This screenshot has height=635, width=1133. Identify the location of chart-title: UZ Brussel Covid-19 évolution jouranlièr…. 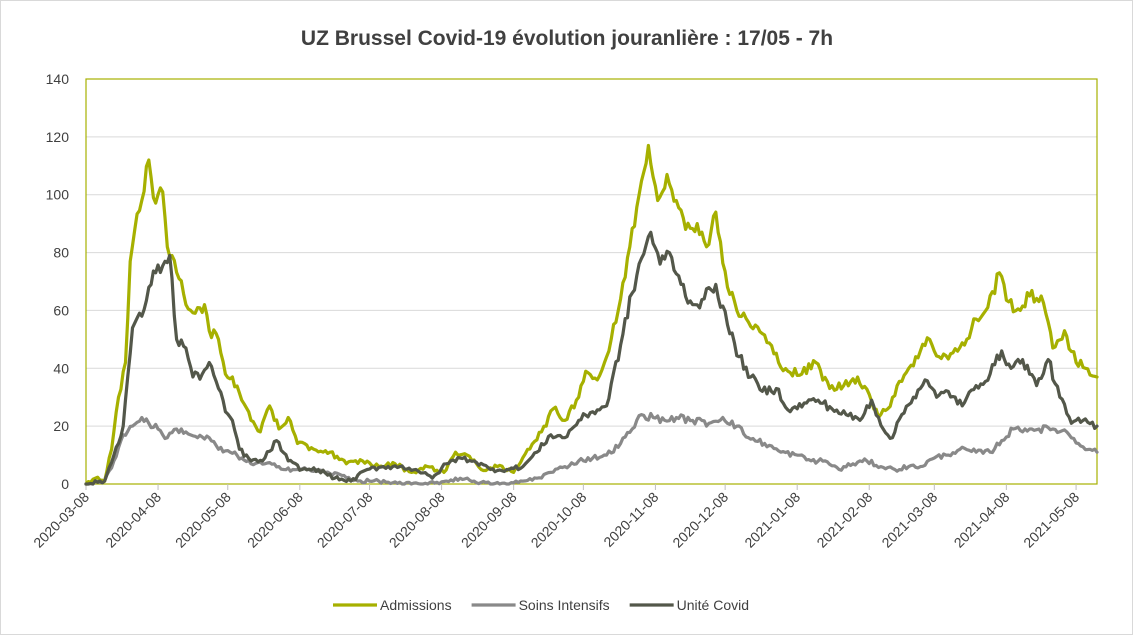
(567, 38).